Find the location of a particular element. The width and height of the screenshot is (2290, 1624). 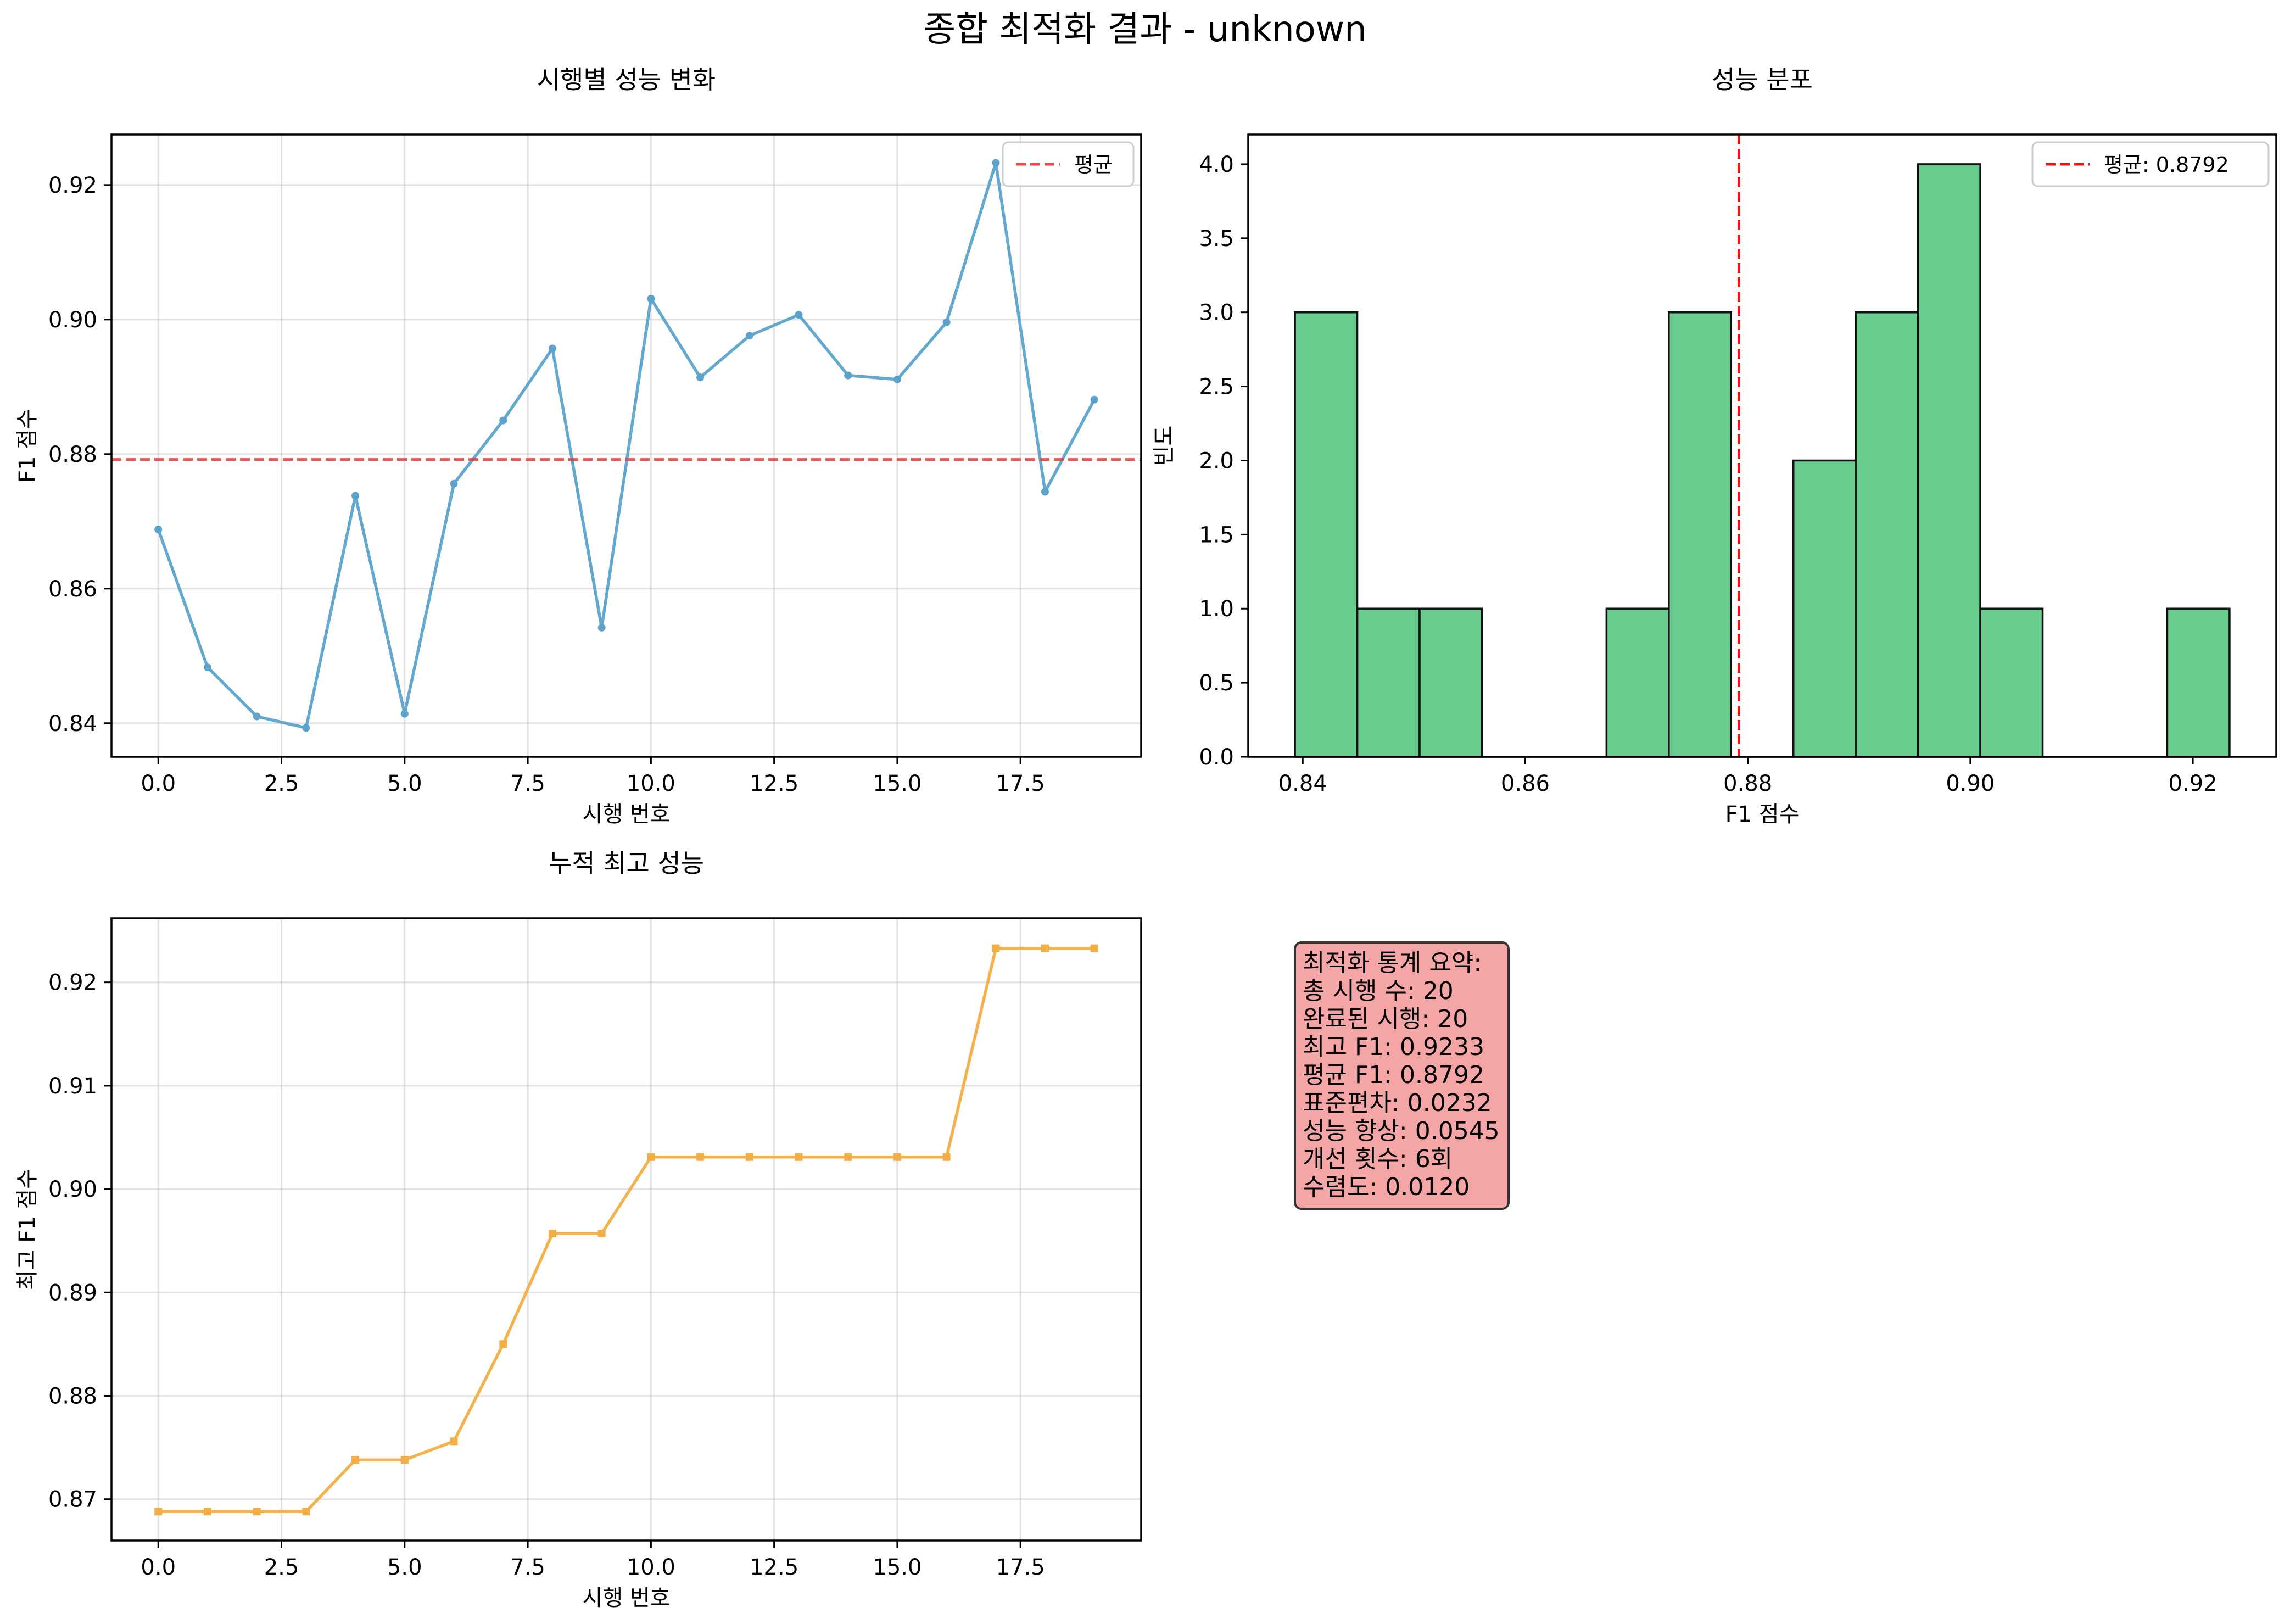

x-axis-label: 시행 번호 is located at coordinates (627, 1598).